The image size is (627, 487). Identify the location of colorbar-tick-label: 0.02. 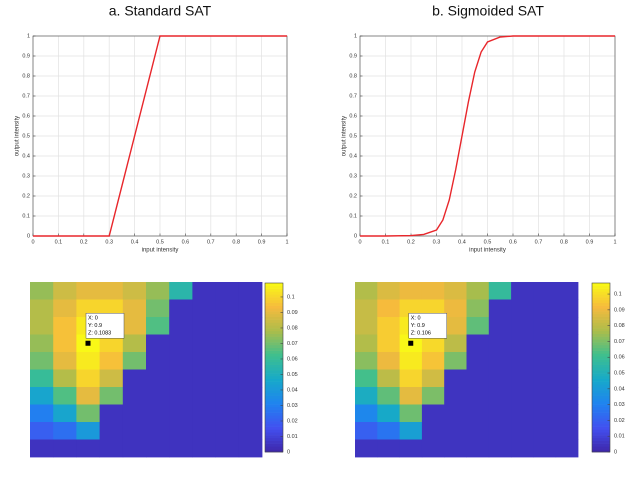
(292, 421).